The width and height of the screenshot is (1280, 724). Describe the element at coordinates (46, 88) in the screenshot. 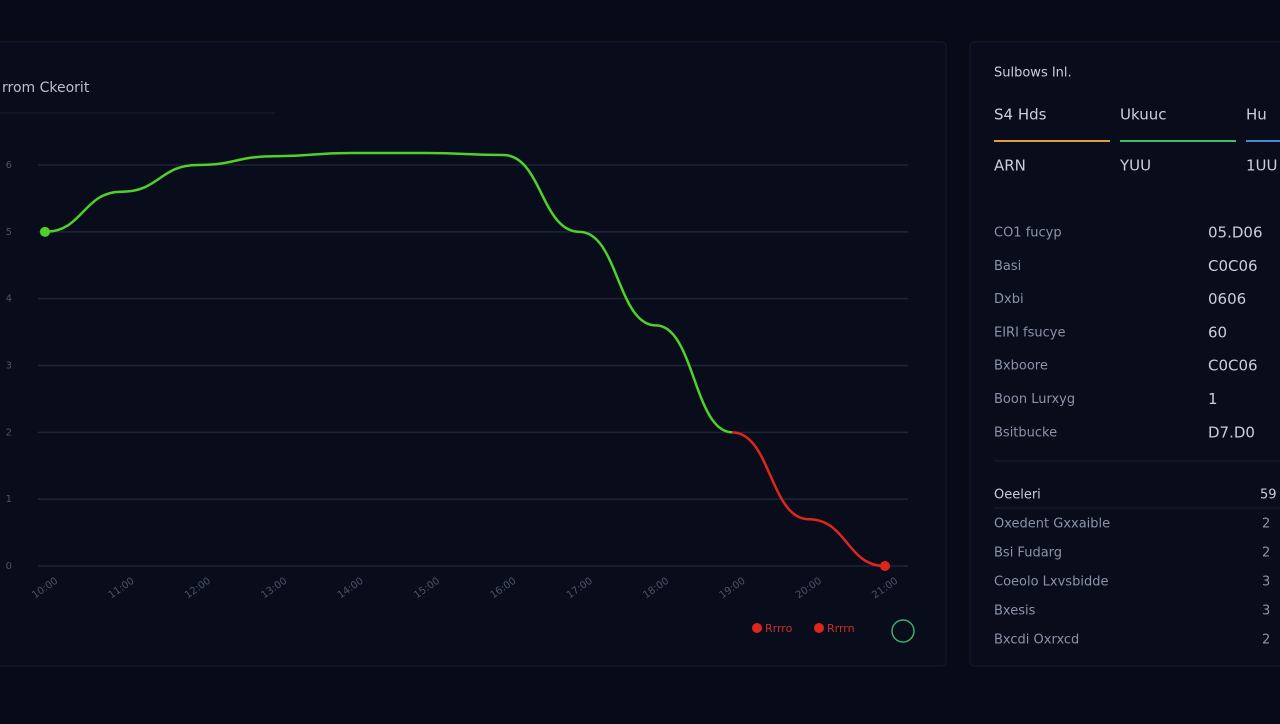

I see `chart-title: rrom Ckeorit` at that location.